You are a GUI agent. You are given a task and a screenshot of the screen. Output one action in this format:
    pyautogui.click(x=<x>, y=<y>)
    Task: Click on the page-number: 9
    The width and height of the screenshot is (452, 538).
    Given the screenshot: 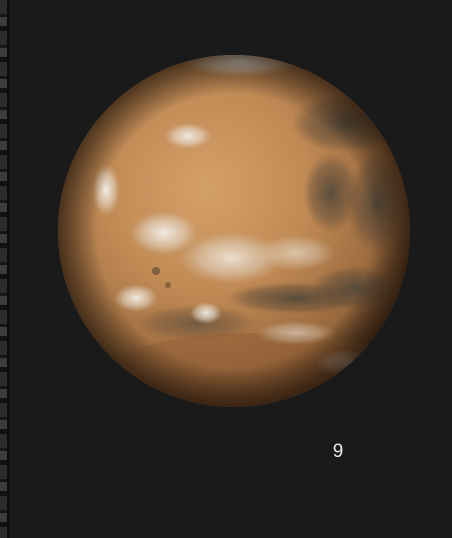 What is the action you would take?
    pyautogui.click(x=338, y=451)
    